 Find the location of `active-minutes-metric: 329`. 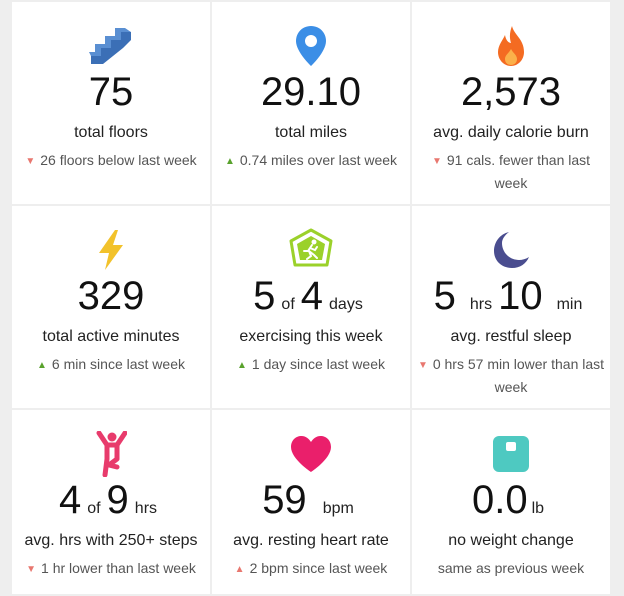

active-minutes-metric: 329 is located at coordinates (111, 296).